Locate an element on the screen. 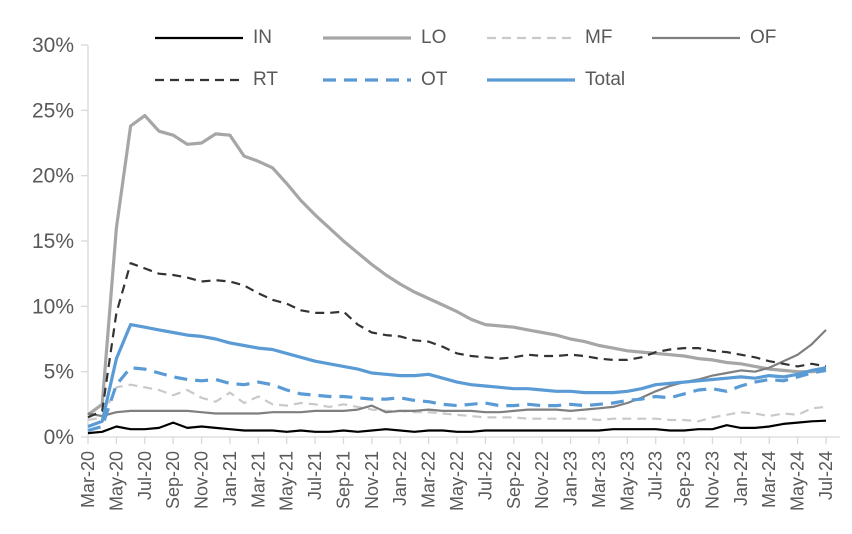 This screenshot has width=852, height=534. x-tick-label: Mar-20 is located at coordinates (88, 479).